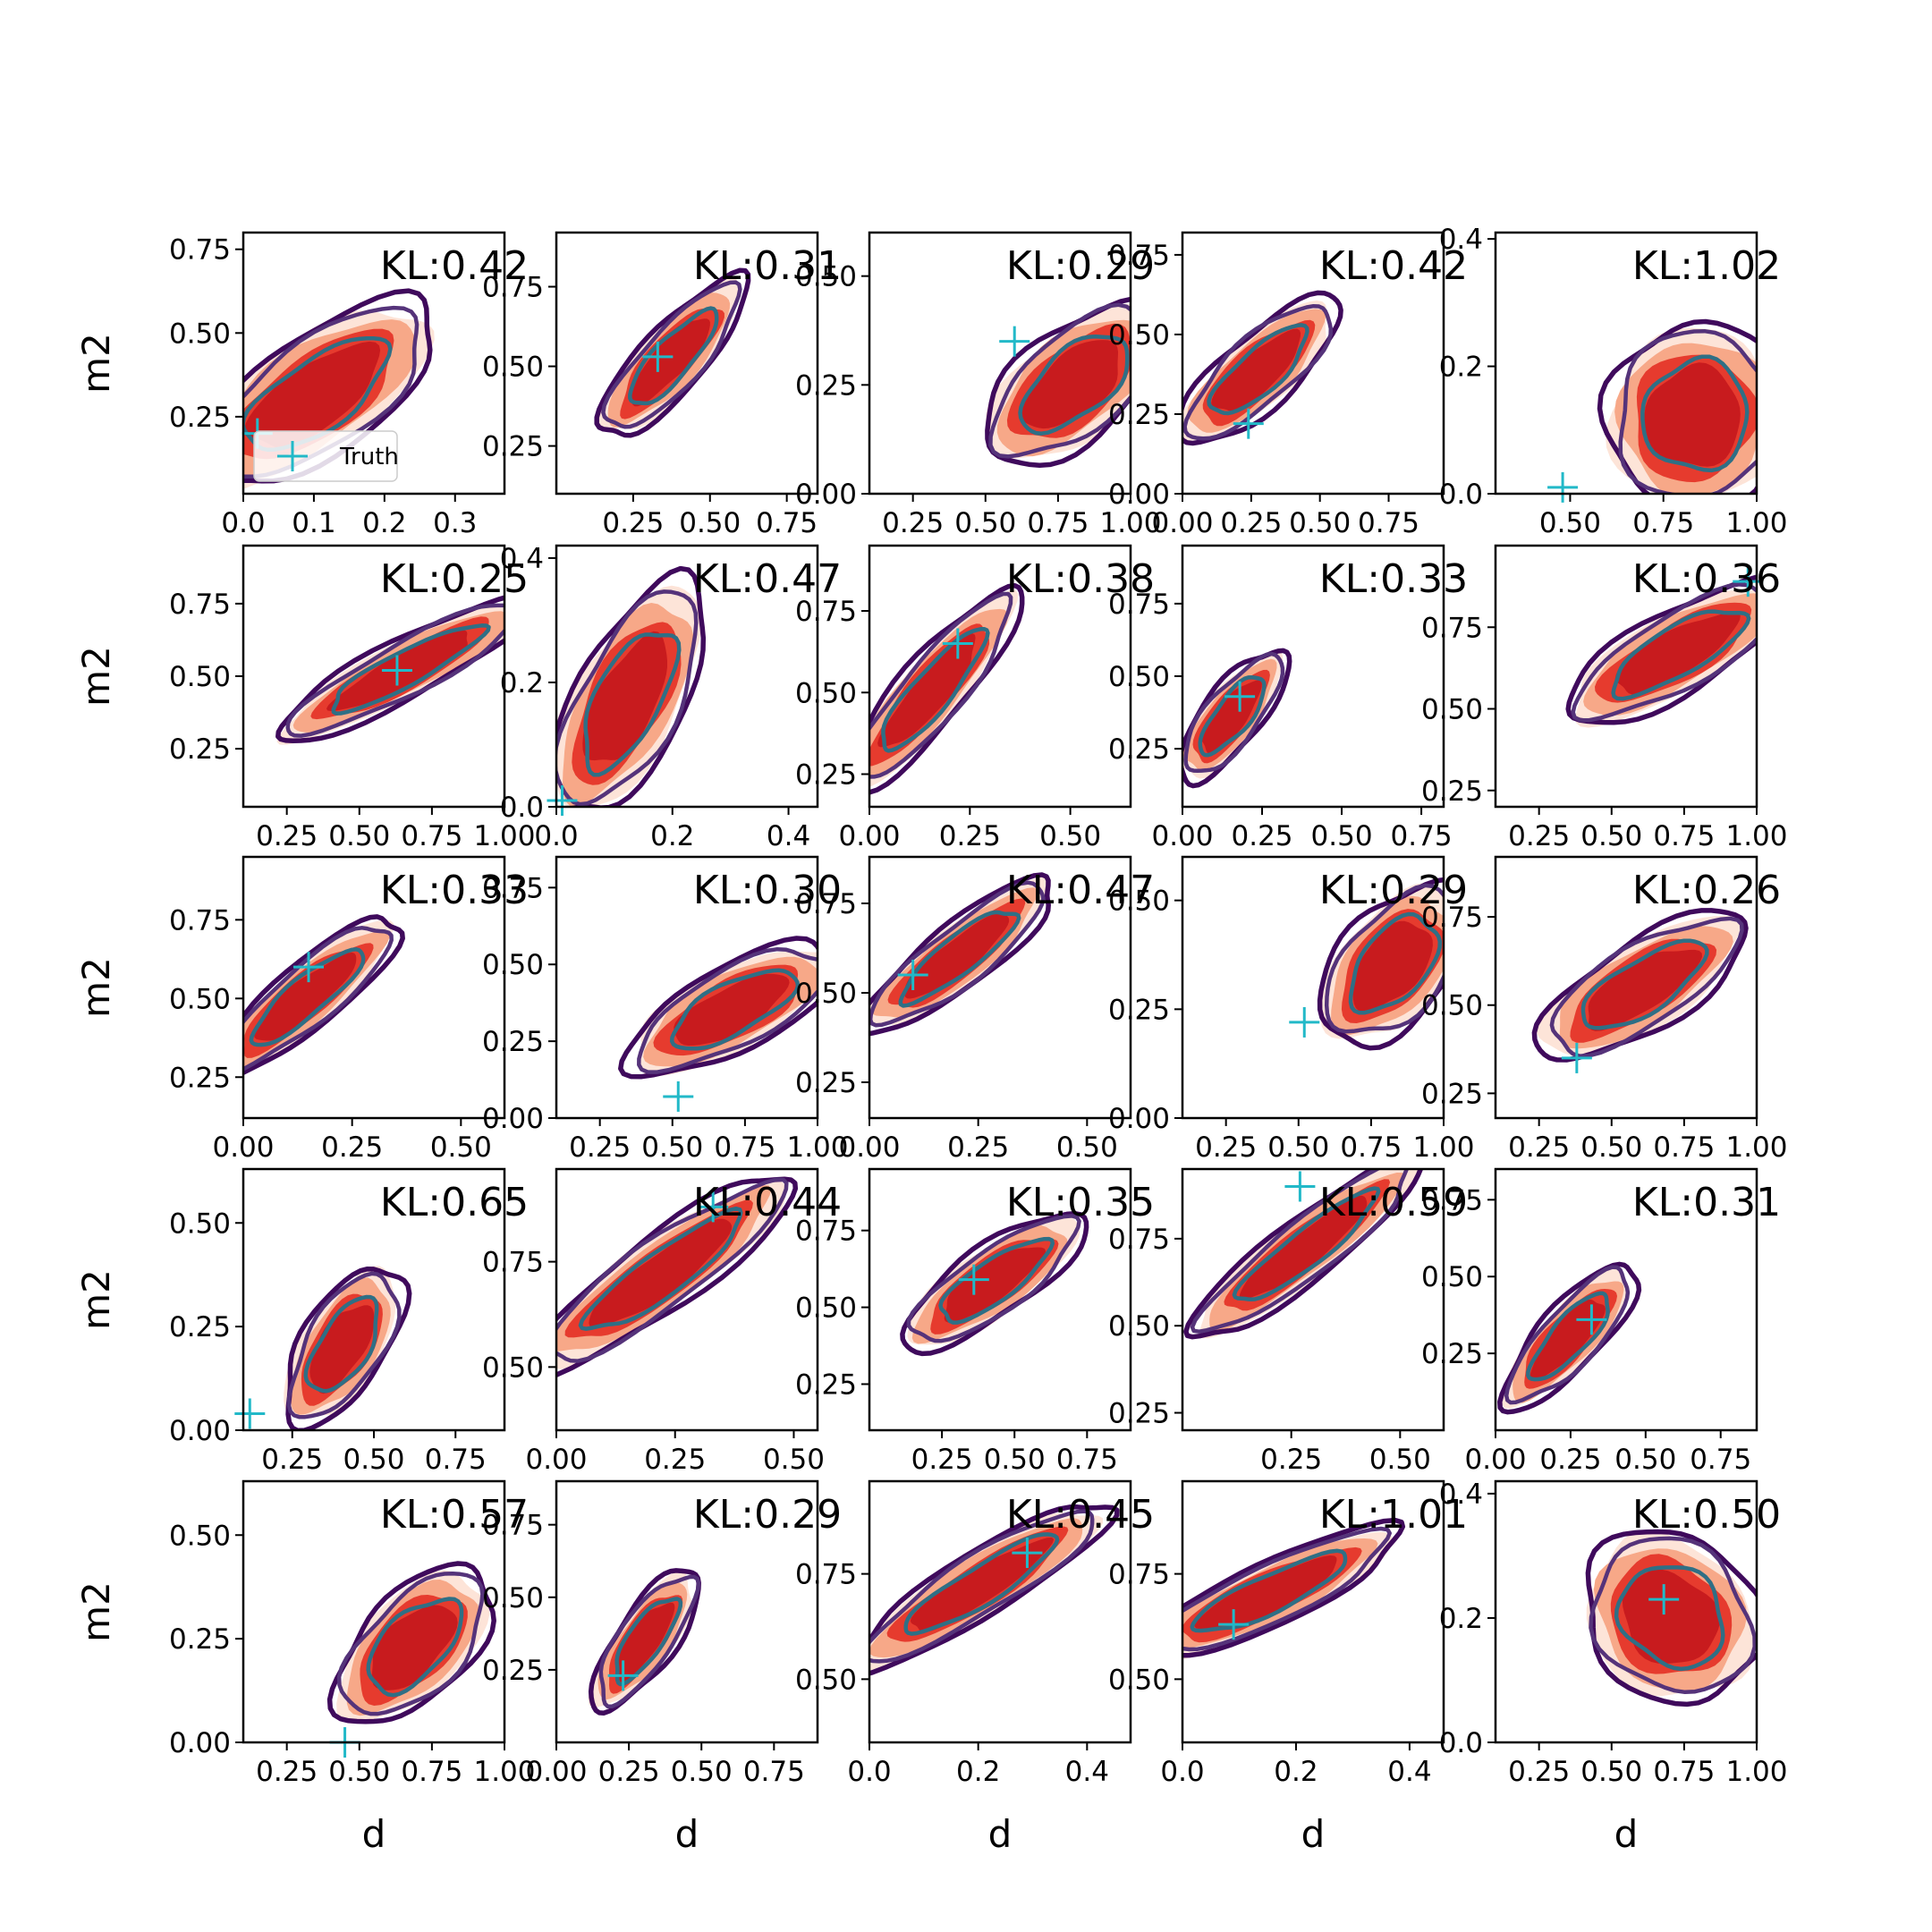 The height and width of the screenshot is (1932, 1932). I want to click on kl-annotation: KL:1.02, so click(1706, 266).